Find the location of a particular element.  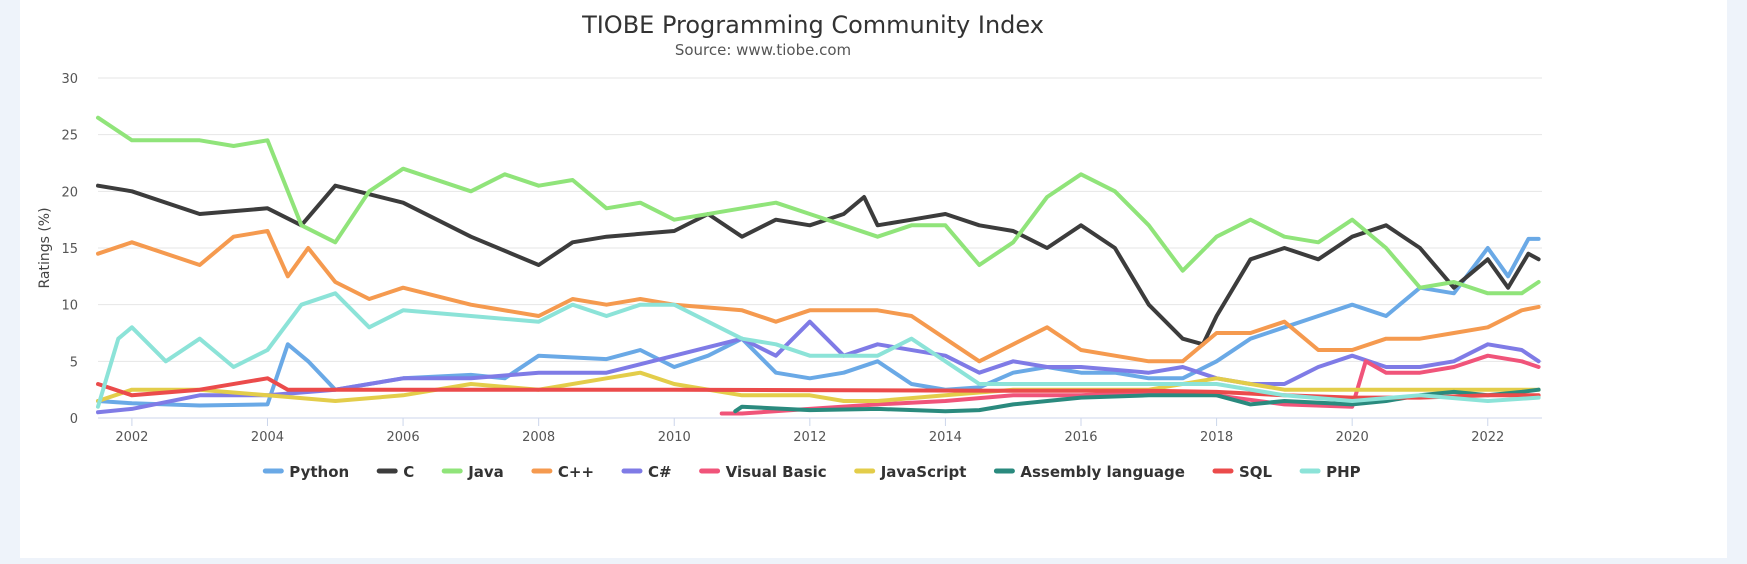

legend-item-c-: C++ is located at coordinates (562, 472).